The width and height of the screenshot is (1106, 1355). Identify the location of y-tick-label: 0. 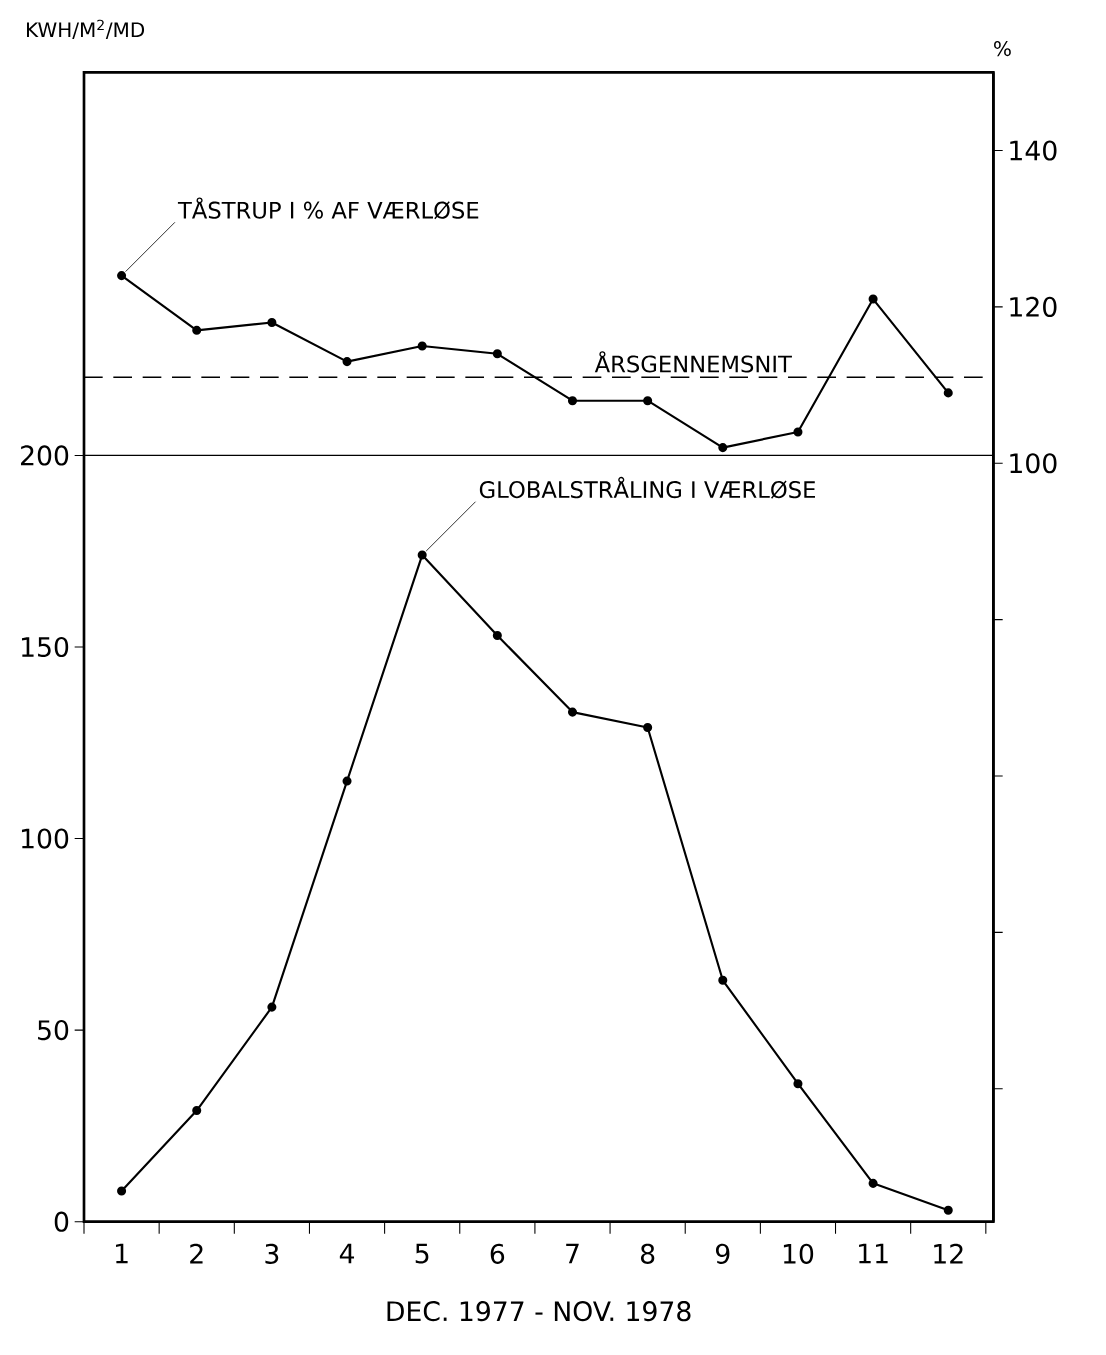
(61, 1221).